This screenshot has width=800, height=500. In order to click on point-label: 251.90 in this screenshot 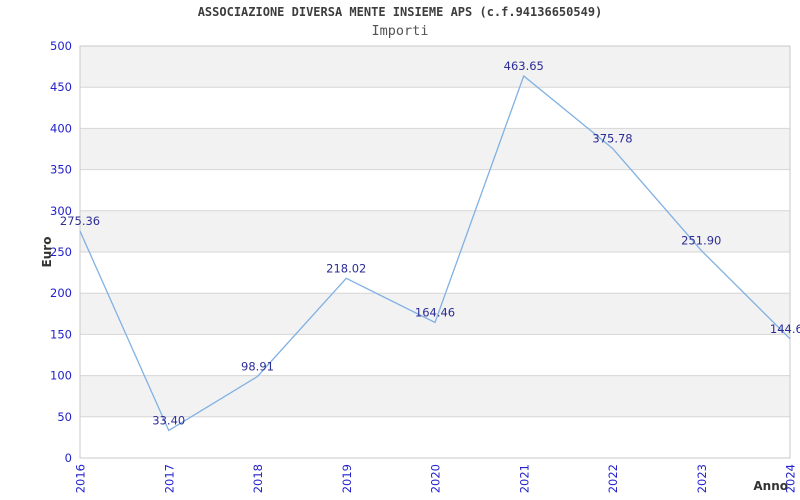, I will do `click(701, 240)`.